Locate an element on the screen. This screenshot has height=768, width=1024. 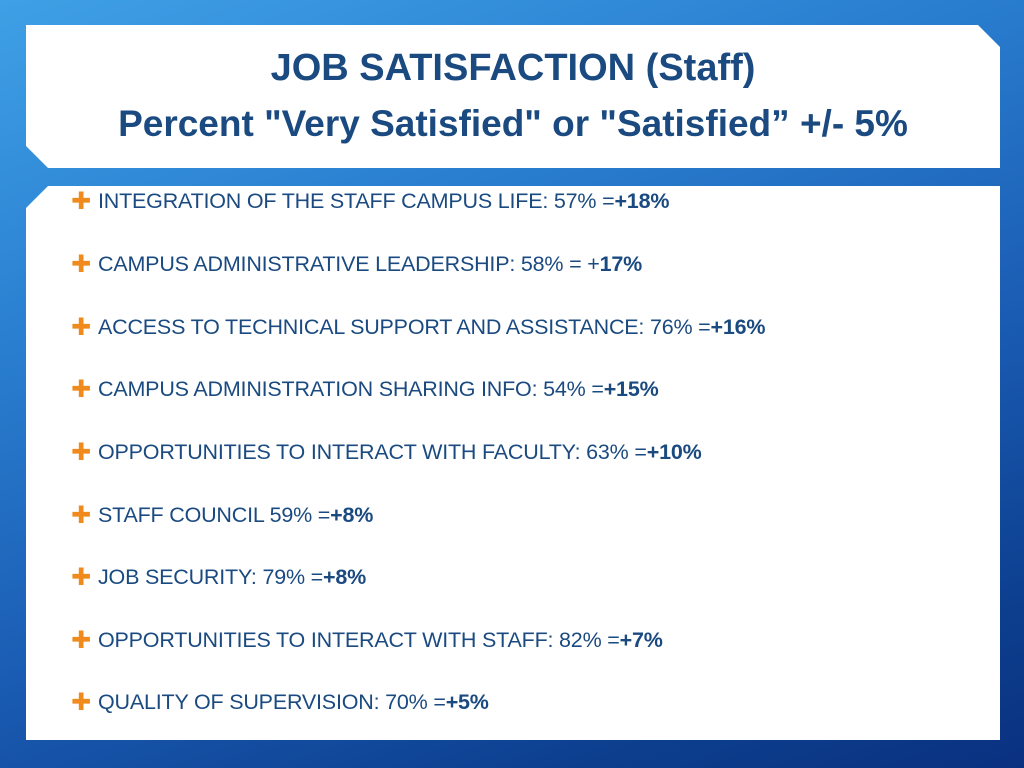
item-change: +16% is located at coordinates (738, 326).